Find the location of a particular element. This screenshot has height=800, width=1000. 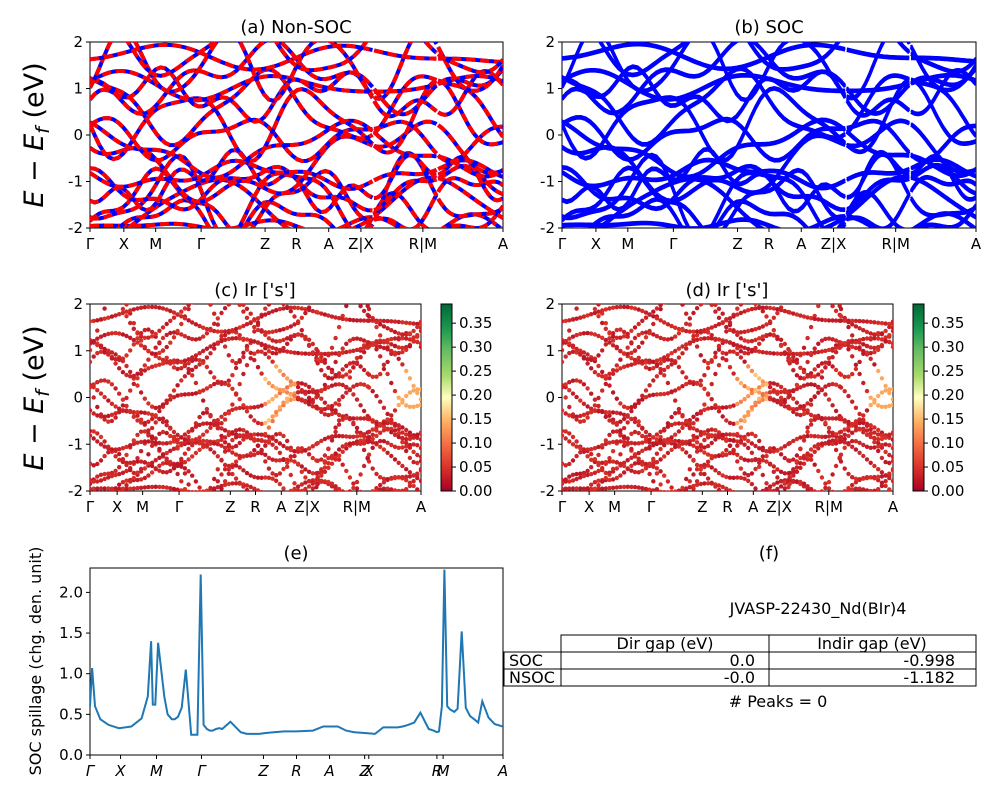

panel-b-ytick-label: -1 is located at coordinates (547, 182).